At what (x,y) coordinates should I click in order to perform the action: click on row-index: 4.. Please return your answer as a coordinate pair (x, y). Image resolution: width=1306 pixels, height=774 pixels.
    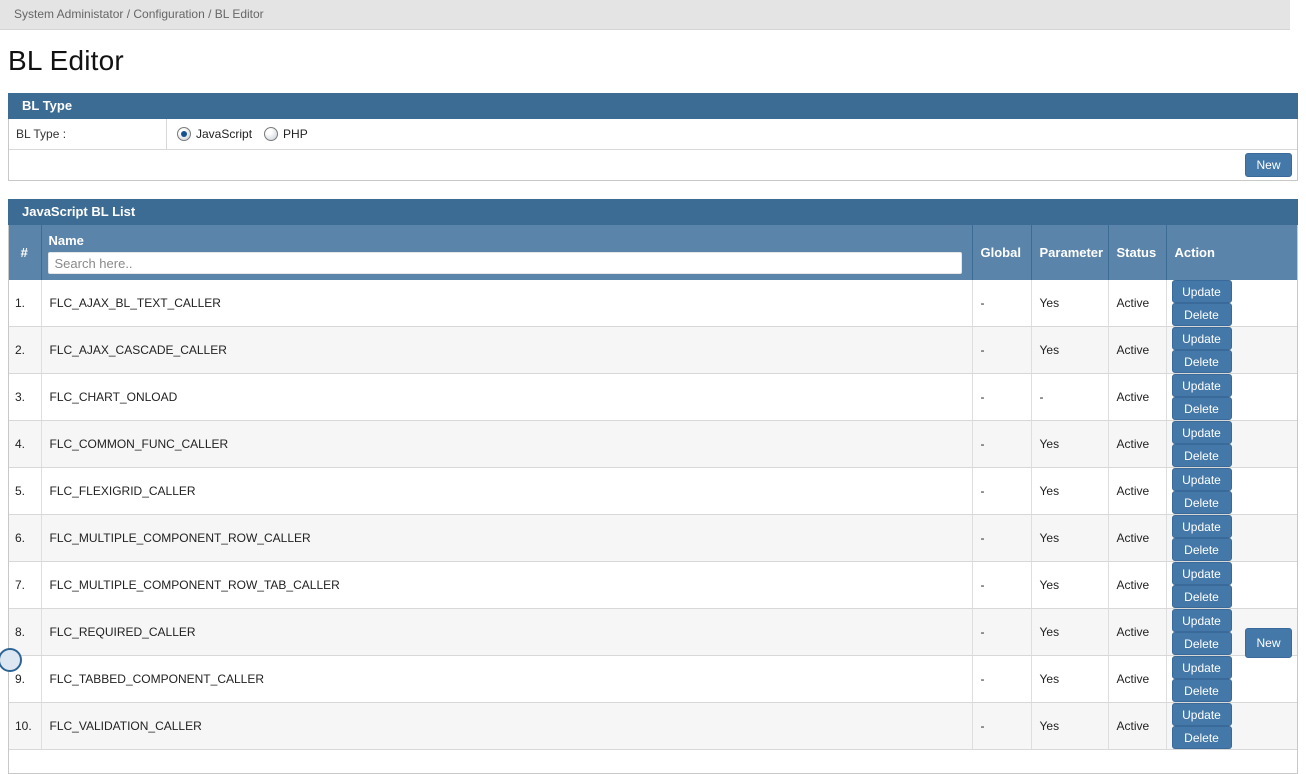
    Looking at the image, I should click on (25, 444).